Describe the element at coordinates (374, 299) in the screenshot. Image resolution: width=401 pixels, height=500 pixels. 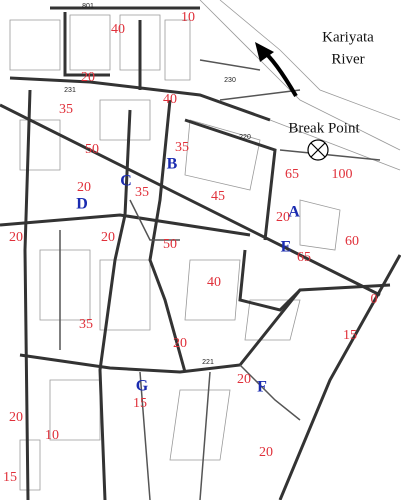
I see `depth-label: 0` at that location.